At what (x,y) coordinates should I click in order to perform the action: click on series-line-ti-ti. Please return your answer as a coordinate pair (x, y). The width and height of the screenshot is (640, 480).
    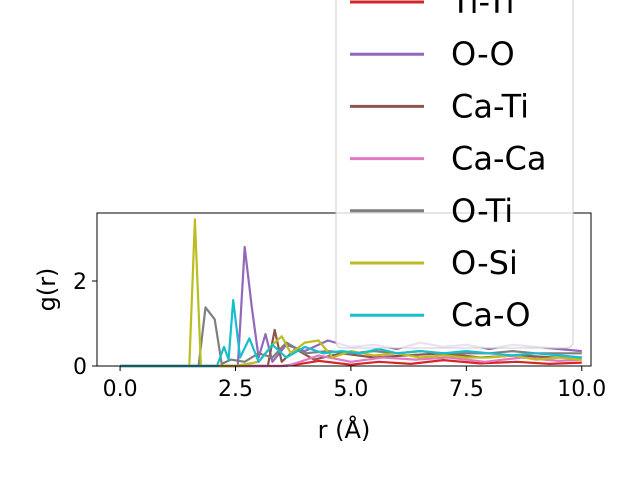
    Looking at the image, I should click on (351, 363).